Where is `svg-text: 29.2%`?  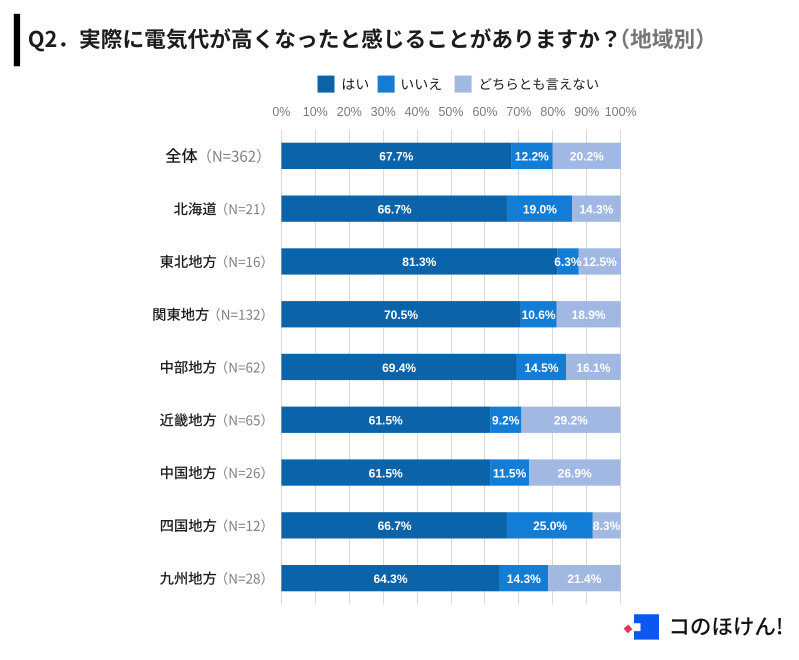 svg-text: 29.2% is located at coordinates (571, 421).